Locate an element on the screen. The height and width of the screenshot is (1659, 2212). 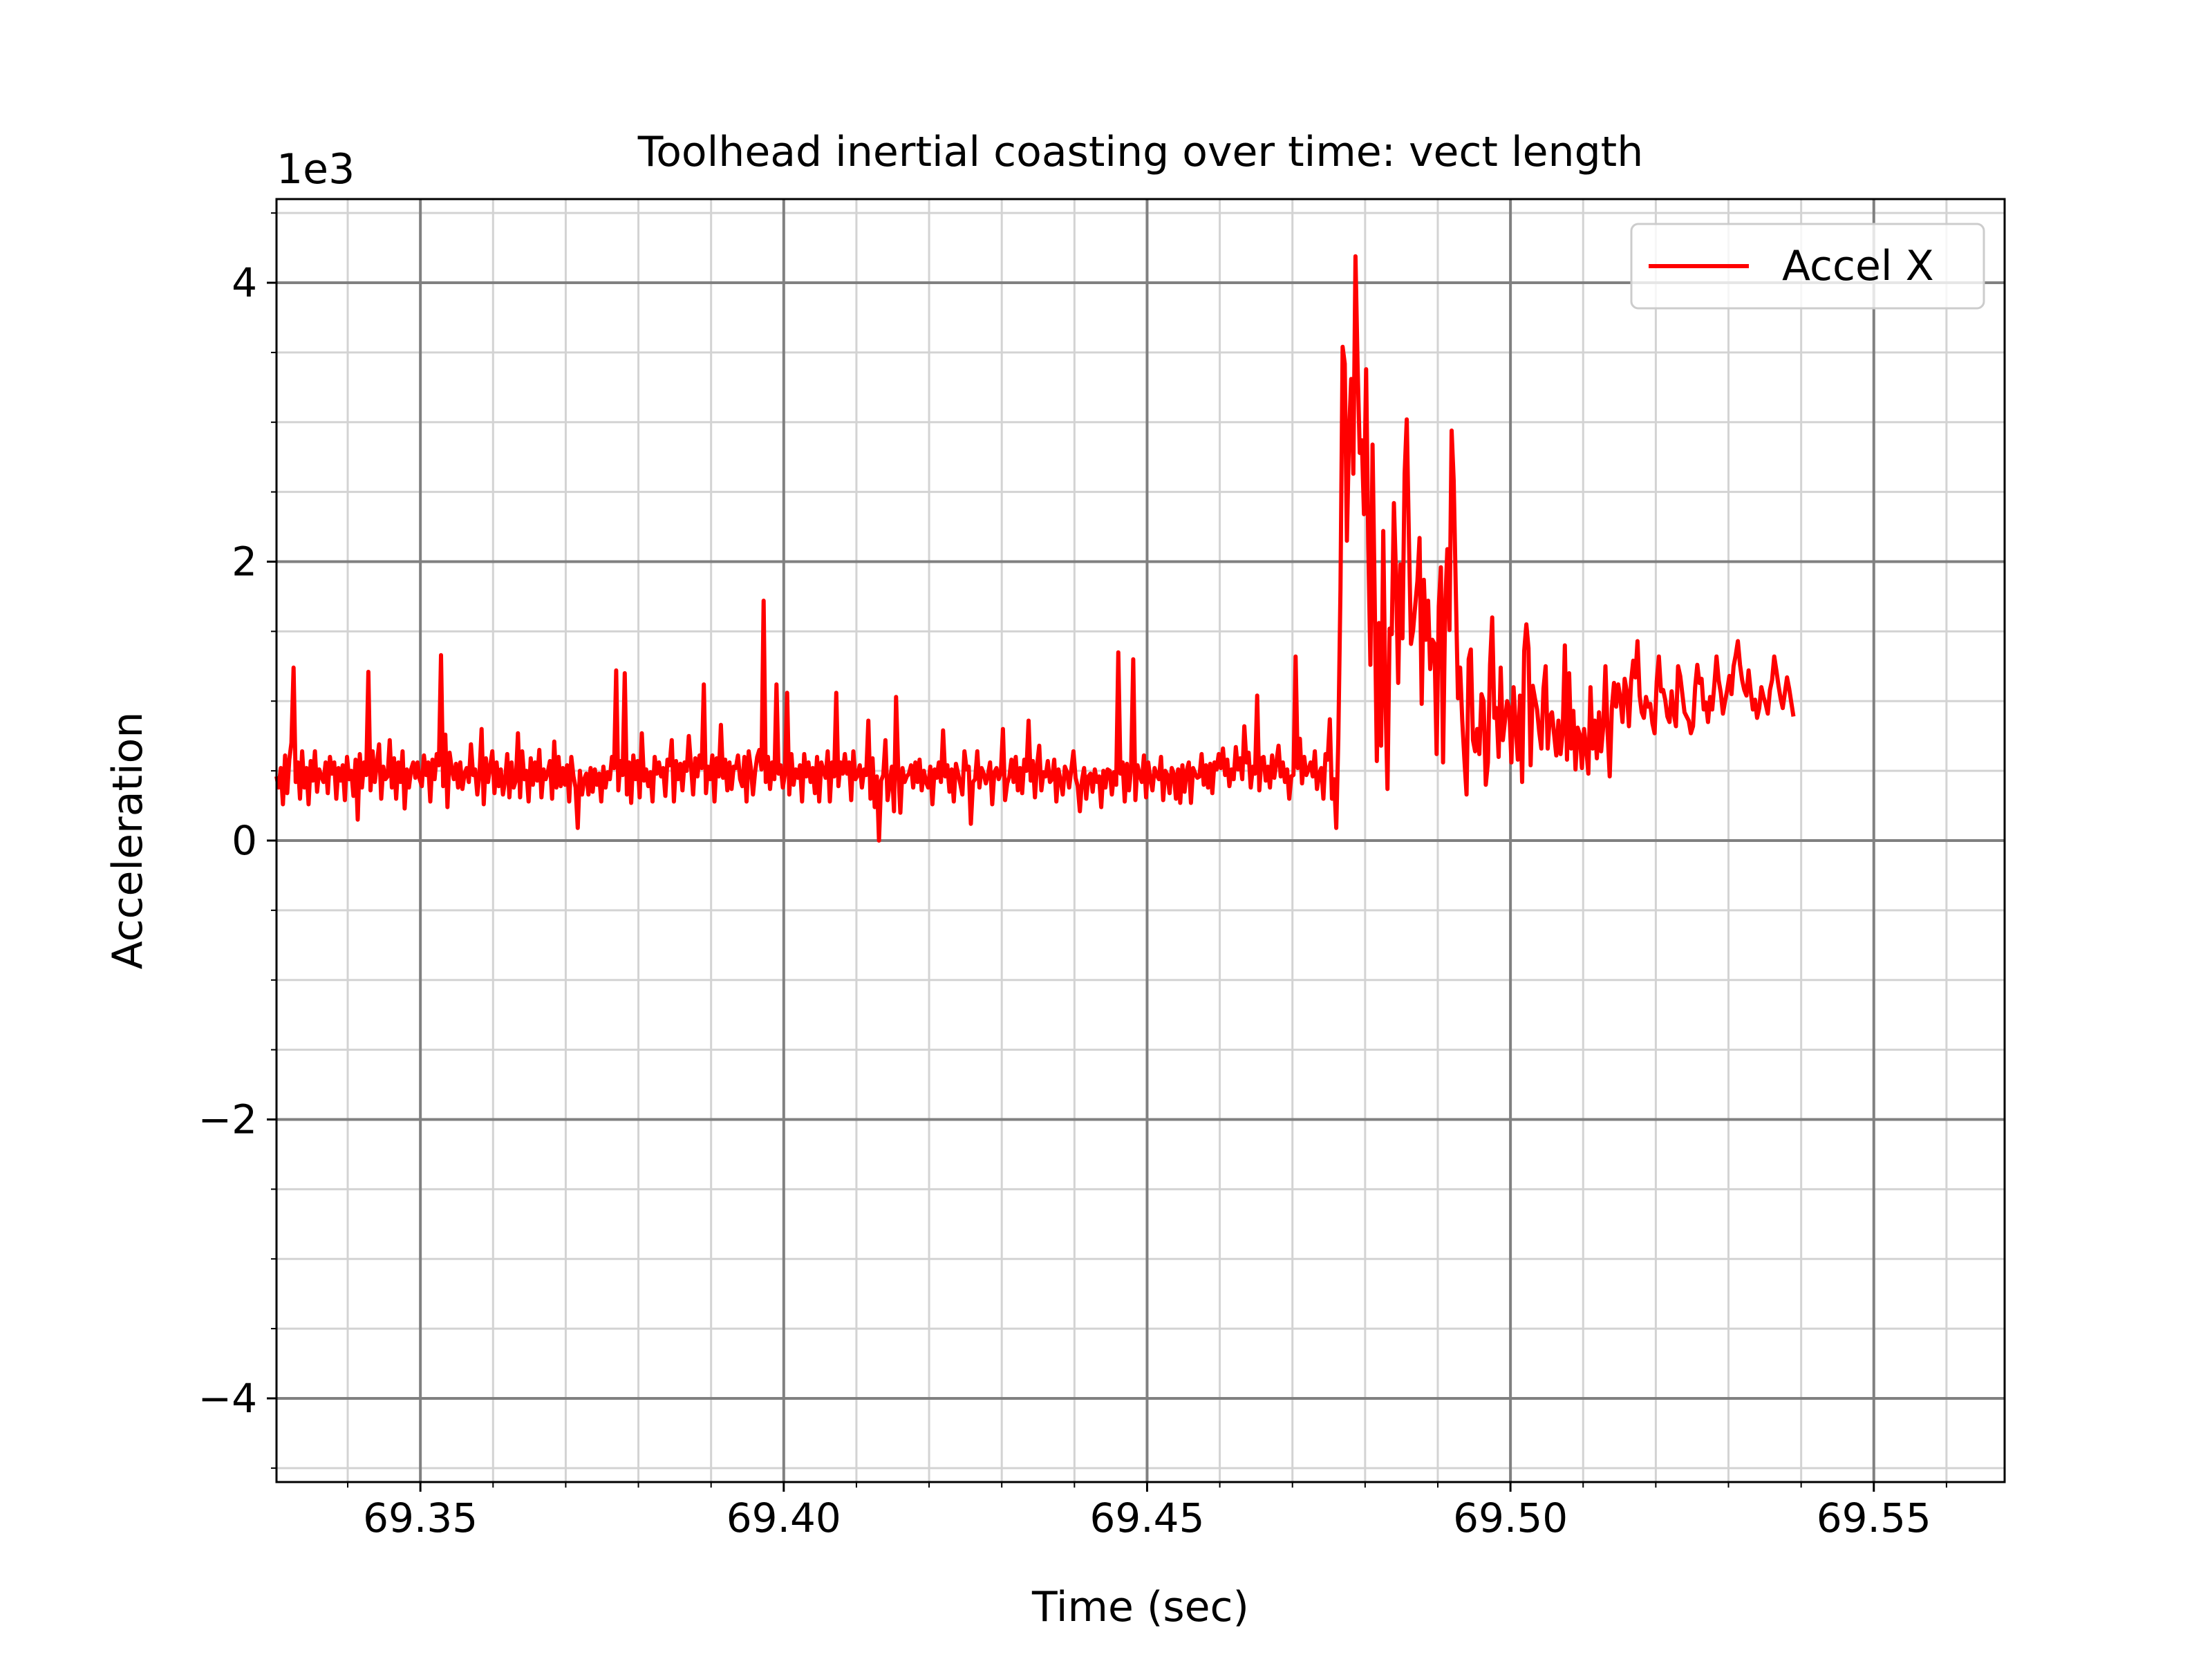
y-axis-label: Acceleration is located at coordinates (128, 841).